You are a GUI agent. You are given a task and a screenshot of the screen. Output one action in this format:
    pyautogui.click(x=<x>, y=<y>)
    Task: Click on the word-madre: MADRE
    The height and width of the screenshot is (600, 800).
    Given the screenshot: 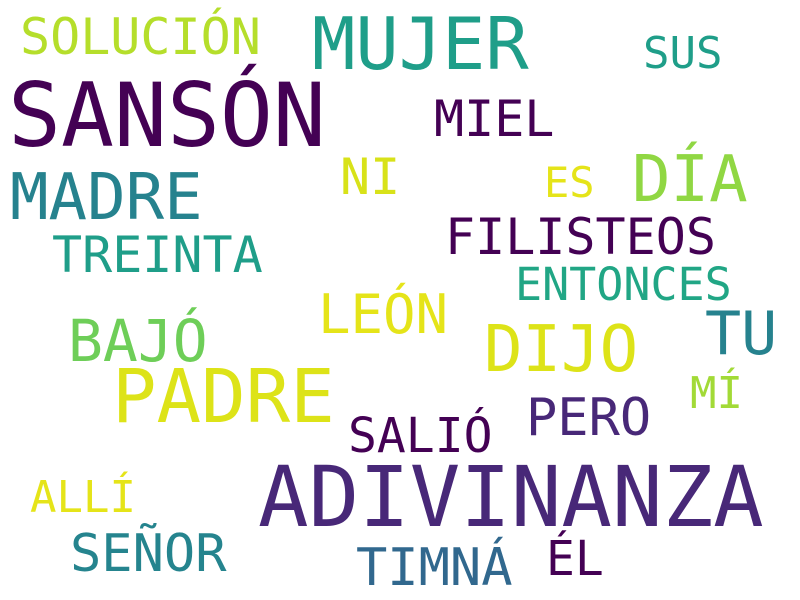 What is the action you would take?
    pyautogui.click(x=106, y=198)
    